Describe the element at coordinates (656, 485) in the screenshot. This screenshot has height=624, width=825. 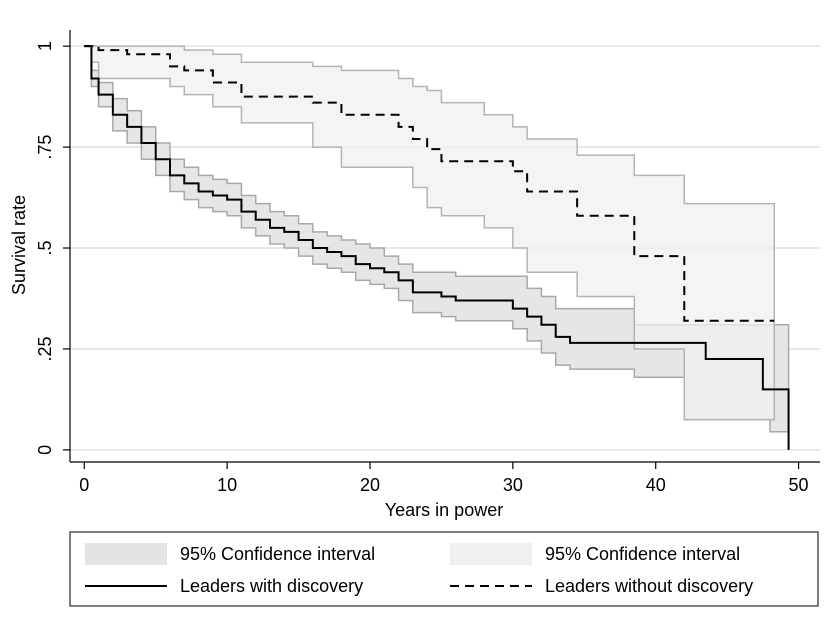
I see `x-tick-label: 40` at that location.